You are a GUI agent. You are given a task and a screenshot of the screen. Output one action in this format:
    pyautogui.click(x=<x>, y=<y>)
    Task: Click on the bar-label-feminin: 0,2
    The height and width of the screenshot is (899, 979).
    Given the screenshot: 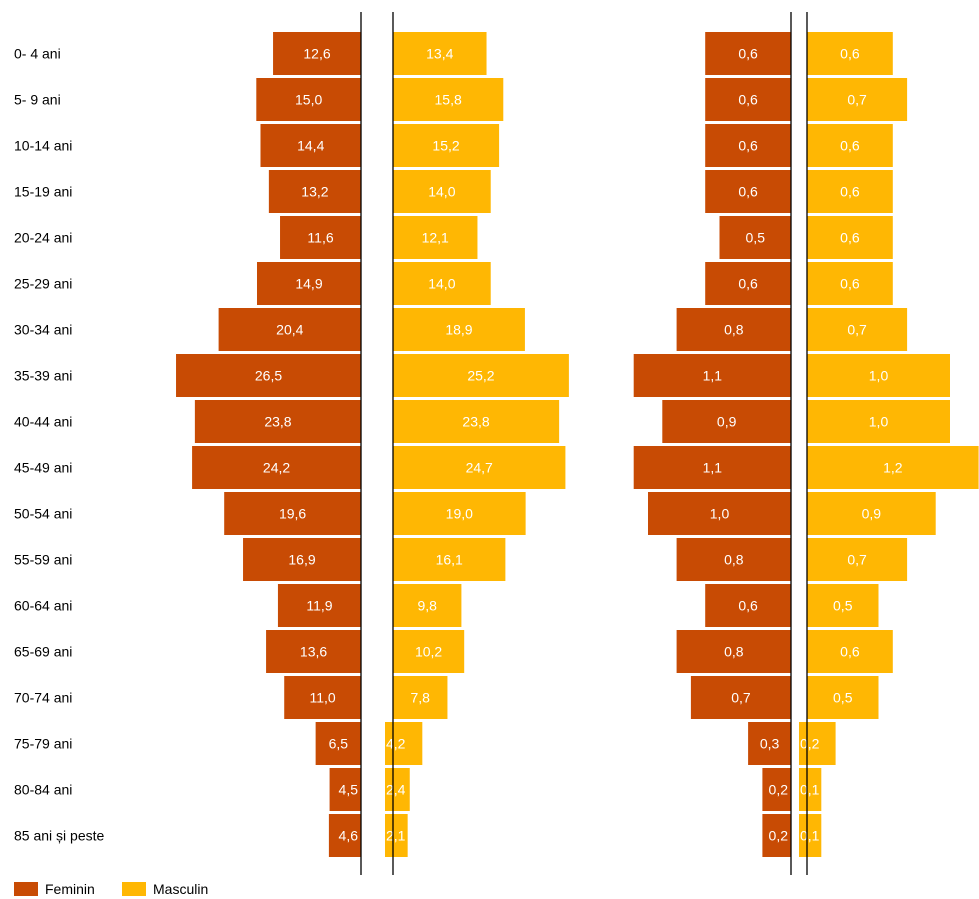 What is the action you would take?
    pyautogui.click(x=779, y=836)
    